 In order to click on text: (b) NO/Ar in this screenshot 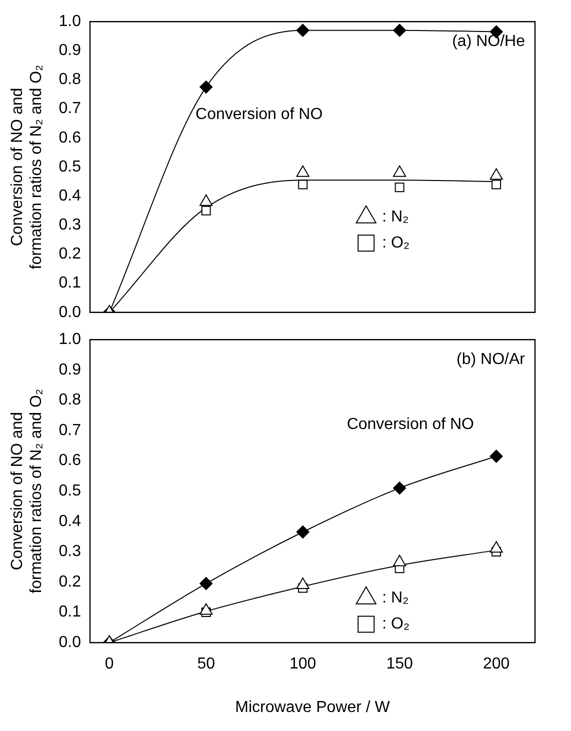, I will do `click(491, 359)`.